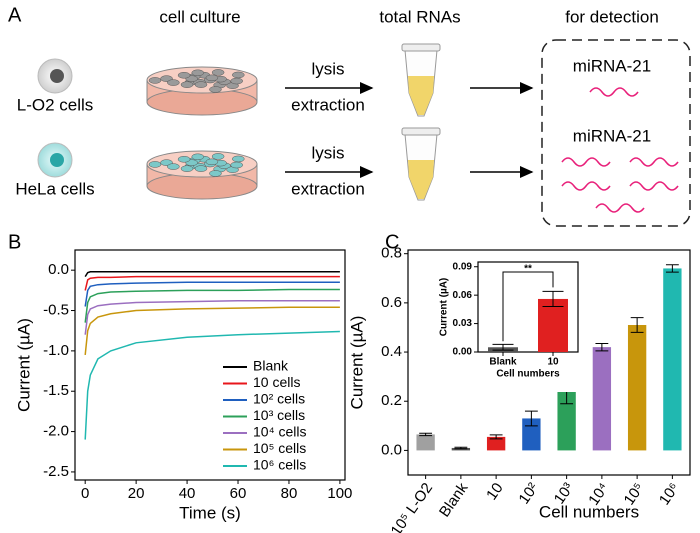 This screenshot has height=533, width=700. Describe the element at coordinates (279, 415) in the screenshot. I see `legend-label: 10³ cells` at that location.